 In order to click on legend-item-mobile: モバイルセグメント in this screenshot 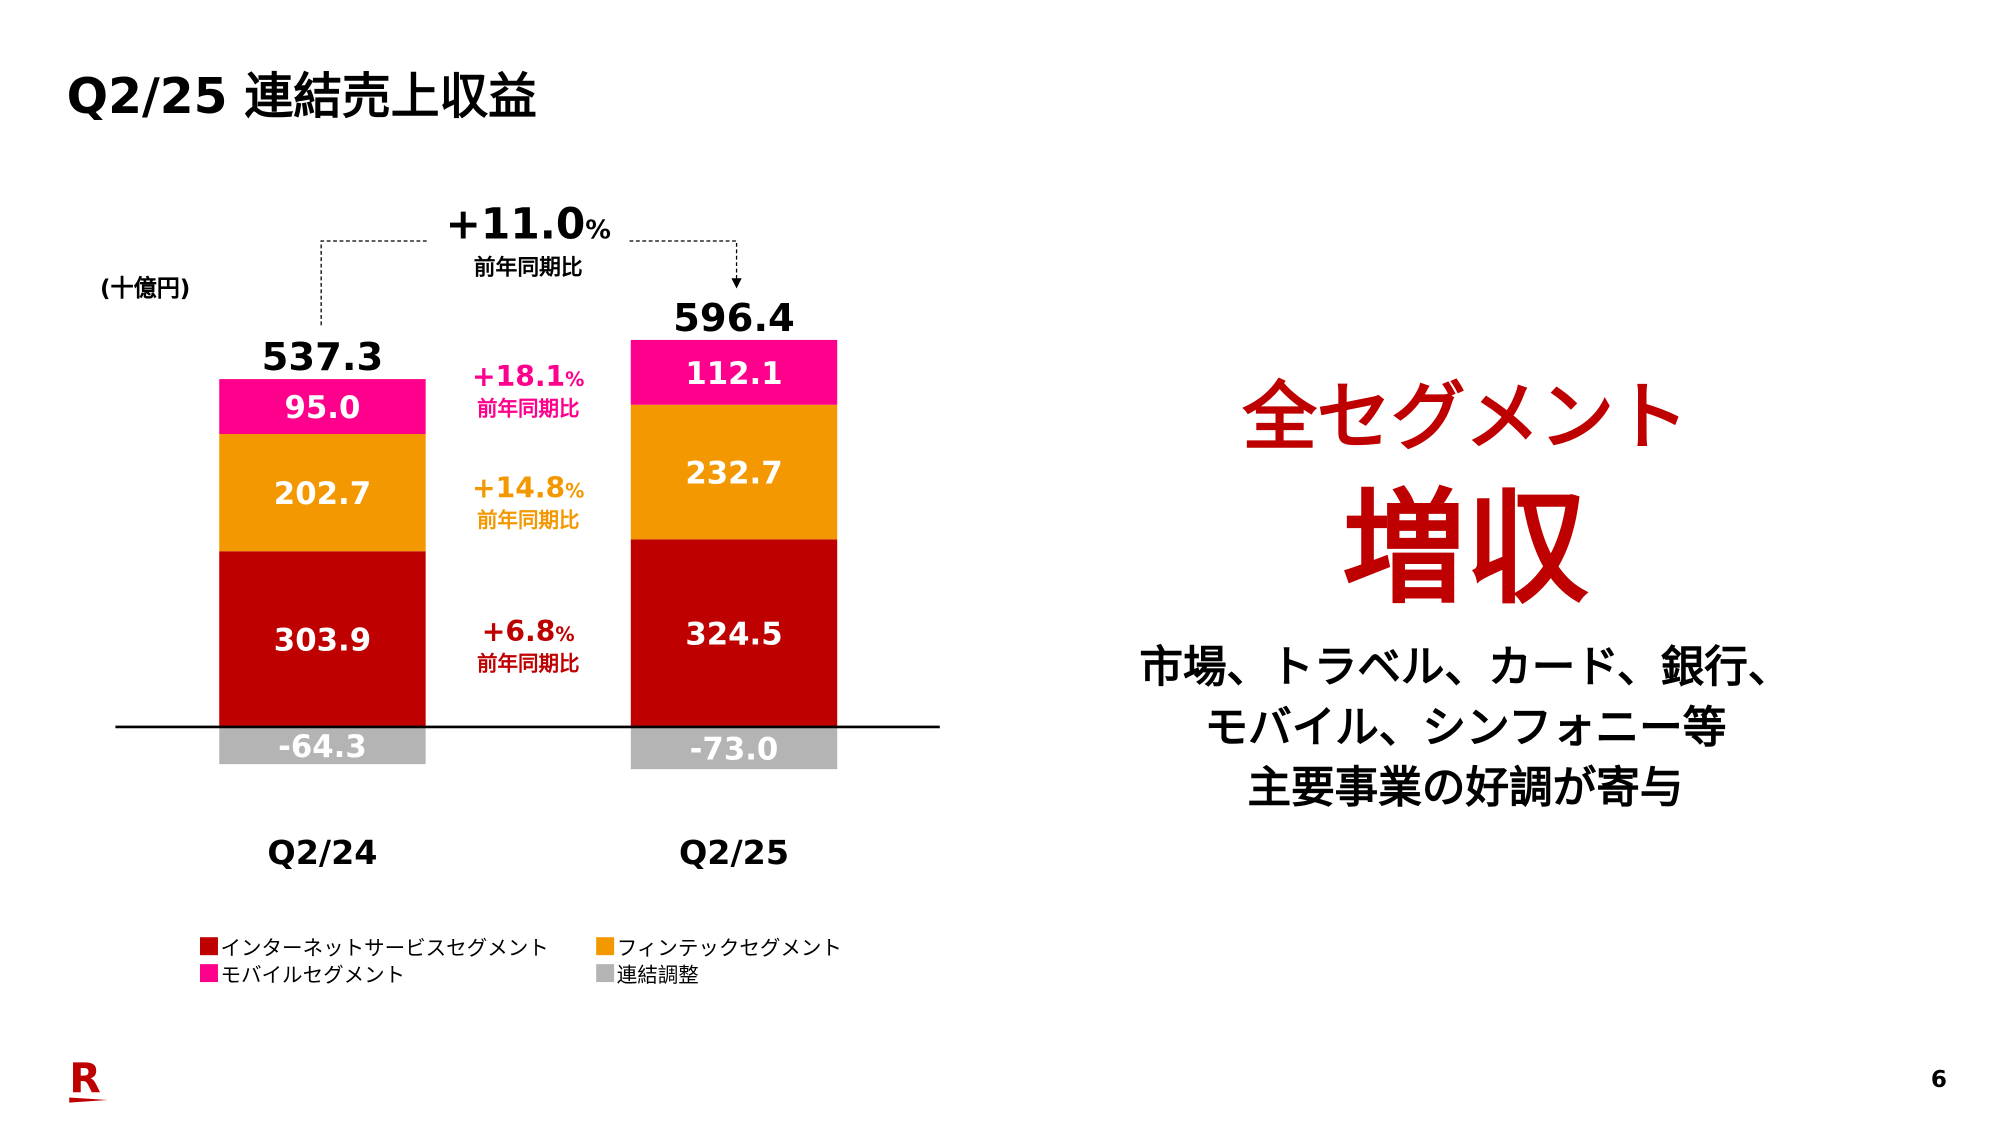, I will do `click(302, 973)`.